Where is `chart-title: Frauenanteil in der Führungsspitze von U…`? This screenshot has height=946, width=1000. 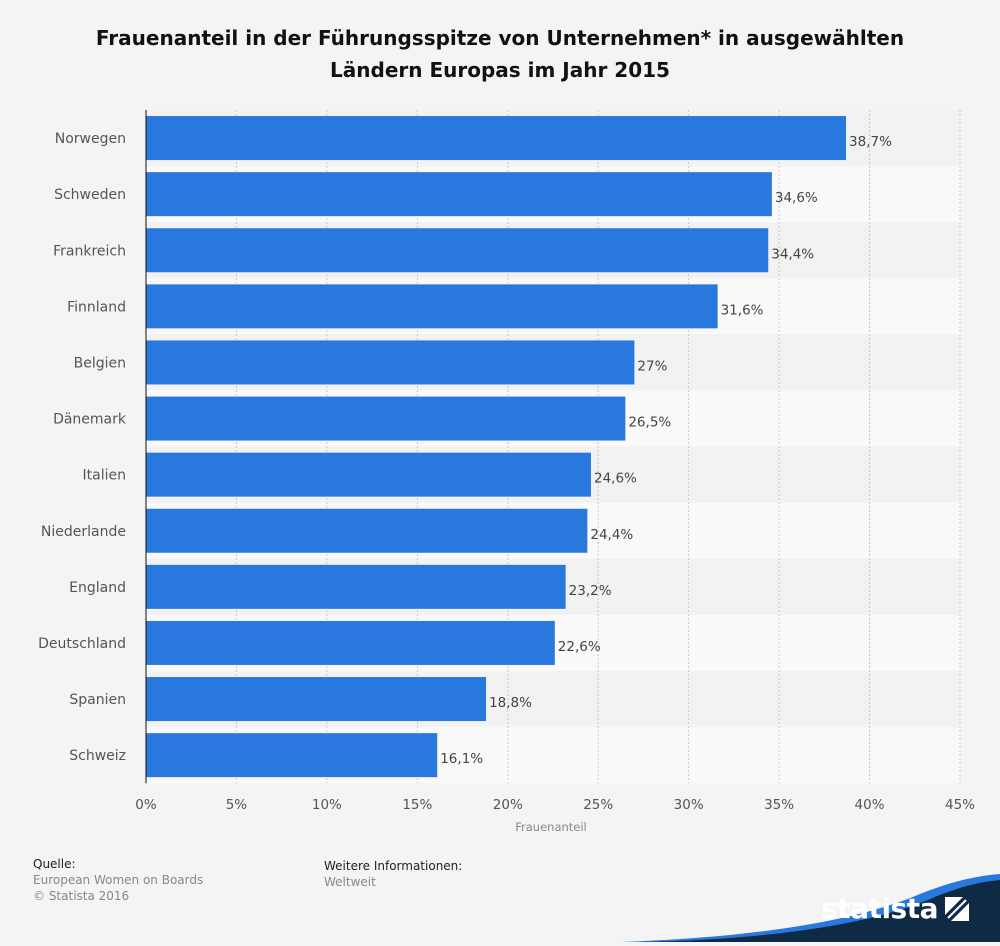 chart-title: Frauenanteil in der Führungsspitze von U… is located at coordinates (500, 54).